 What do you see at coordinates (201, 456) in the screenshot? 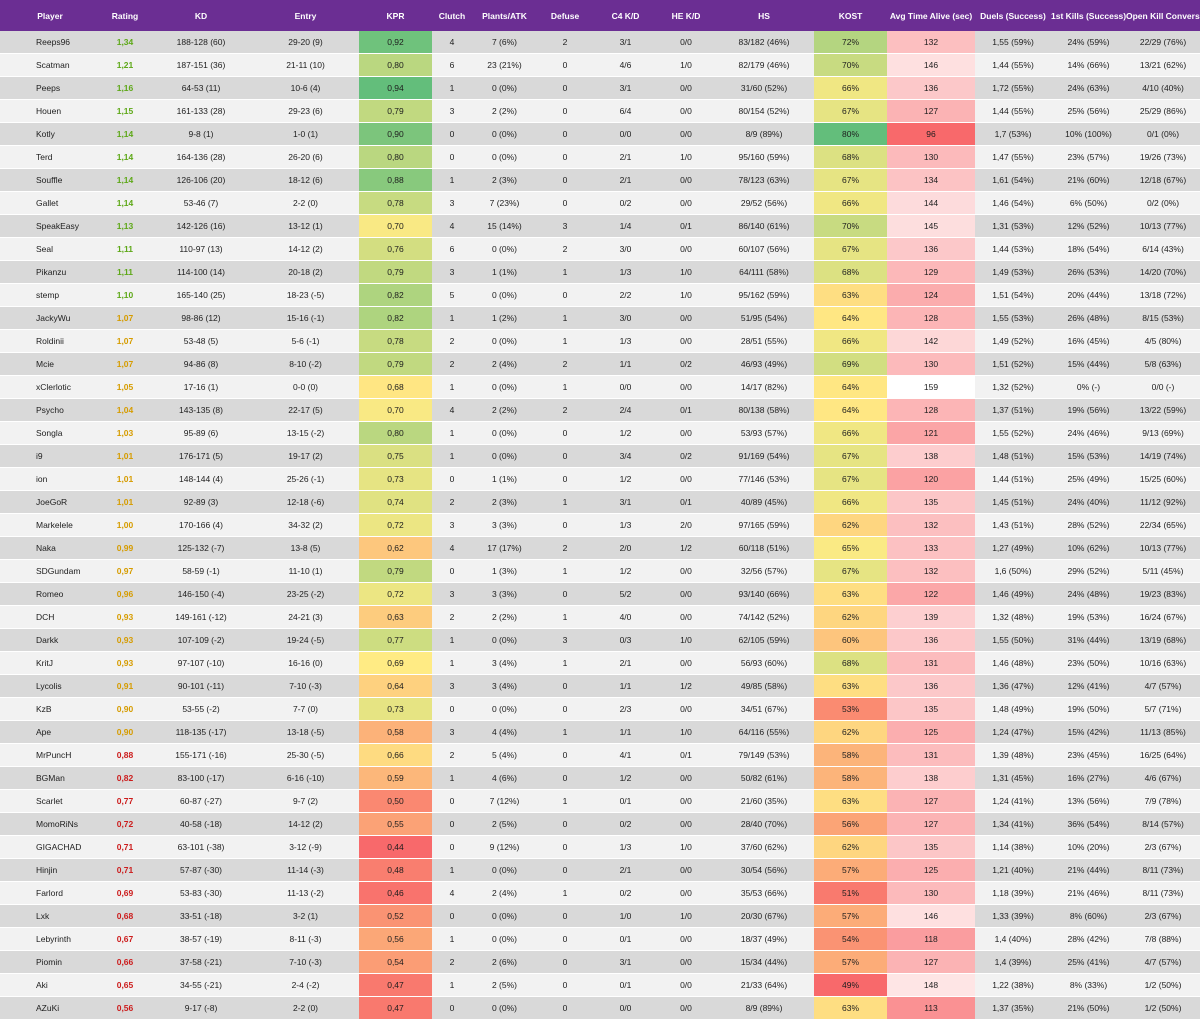
I see `cell-kd: 176-171 (5)` at bounding box center [201, 456].